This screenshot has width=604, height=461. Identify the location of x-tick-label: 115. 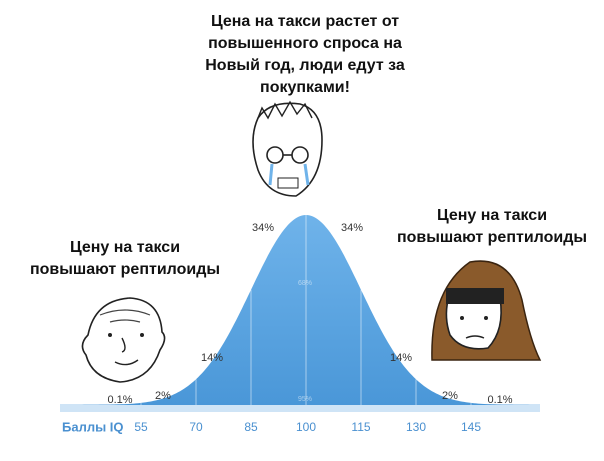
(360, 427).